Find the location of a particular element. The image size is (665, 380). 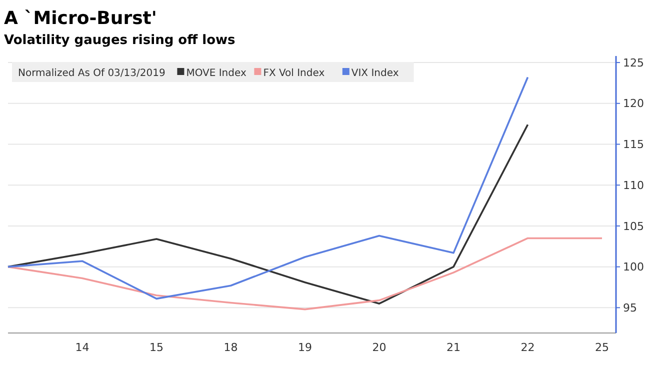

legend-label: FX Vol Index is located at coordinates (294, 73).